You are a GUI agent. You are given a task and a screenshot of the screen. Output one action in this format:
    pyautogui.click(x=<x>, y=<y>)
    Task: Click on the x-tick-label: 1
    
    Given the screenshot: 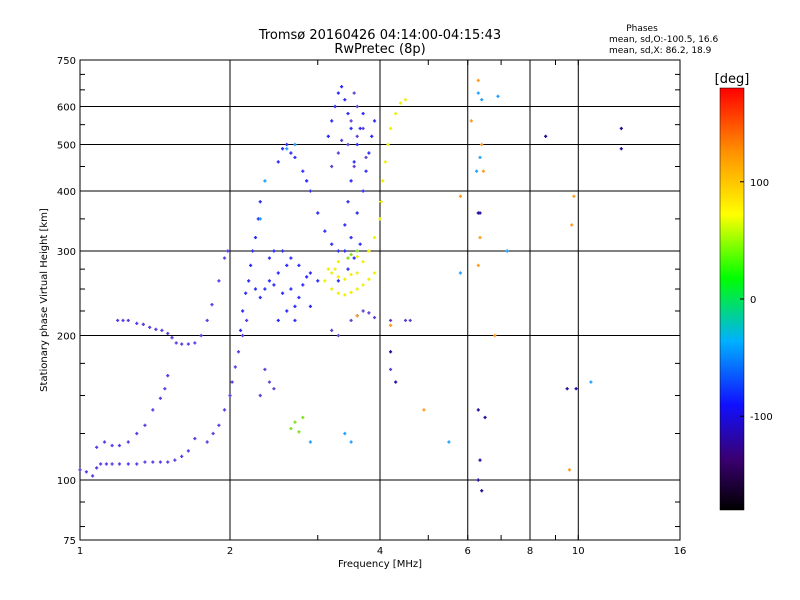 What is the action you would take?
    pyautogui.click(x=80, y=551)
    